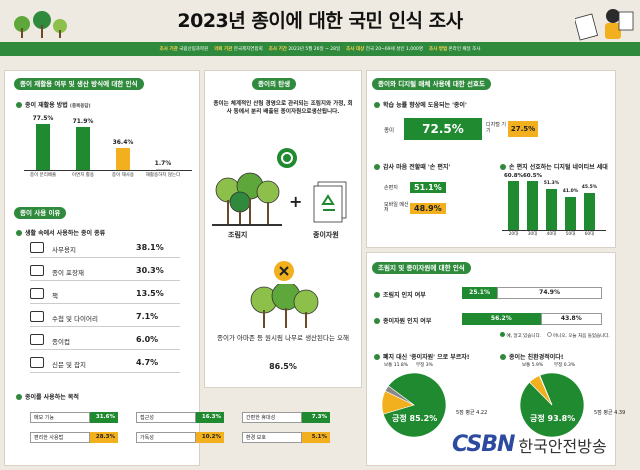  Describe the element at coordinates (150, 270) in the screenshot. I see `paper-type-value: 30.3%` at that location.